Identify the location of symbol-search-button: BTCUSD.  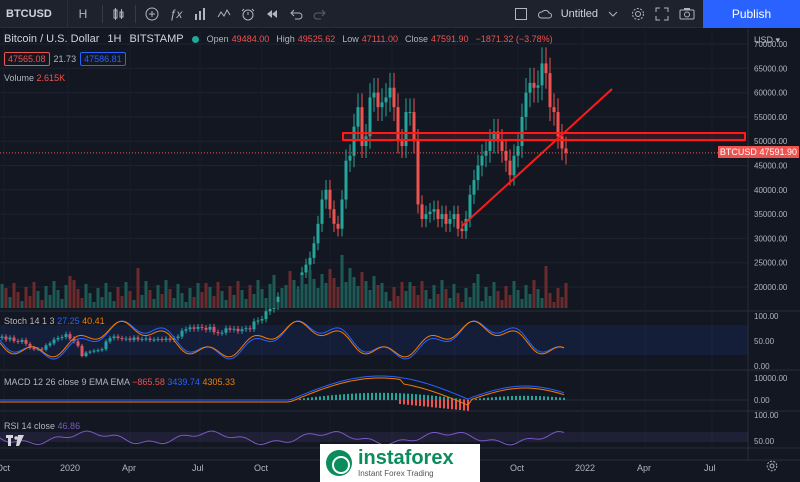
(34, 14).